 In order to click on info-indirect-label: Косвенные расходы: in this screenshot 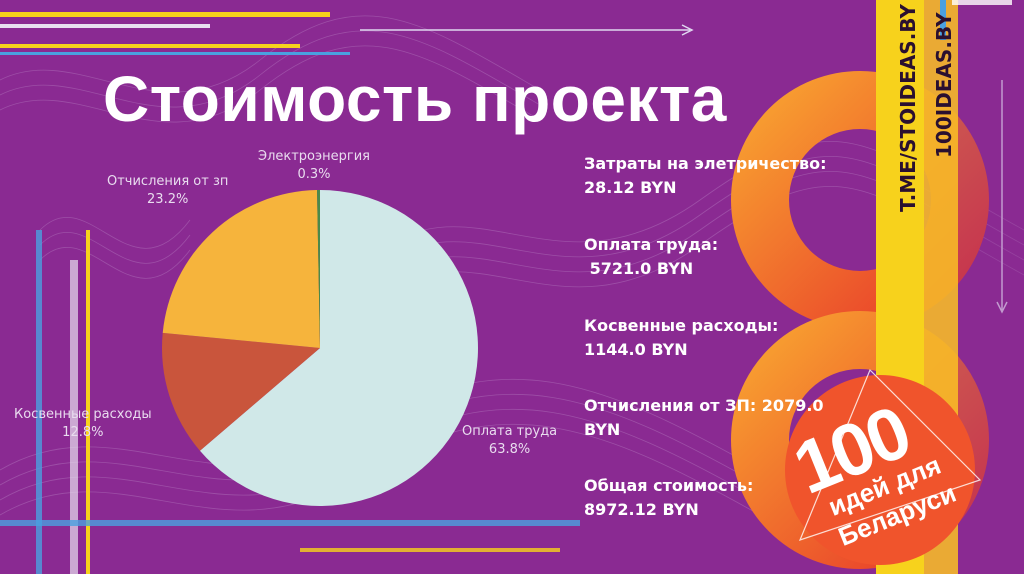, I will do `click(681, 325)`.